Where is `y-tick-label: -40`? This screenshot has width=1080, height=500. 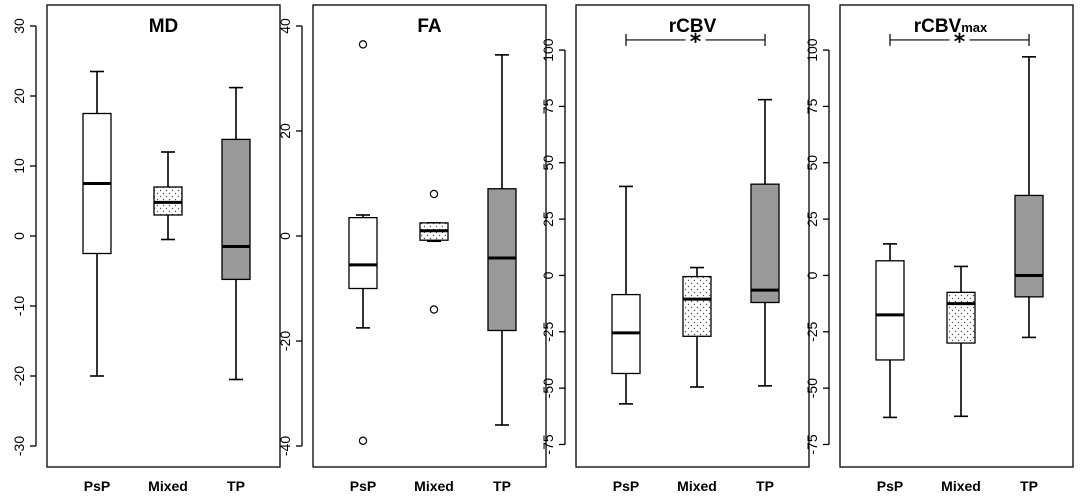 y-tick-label: -40 is located at coordinates (285, 446).